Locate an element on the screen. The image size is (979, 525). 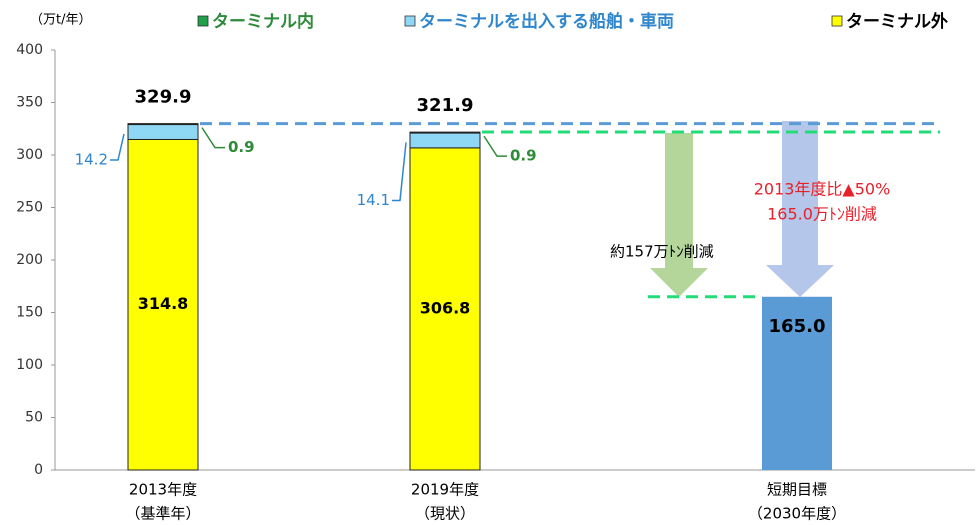
legend-label: ターミナルを出入する船舶・車両 is located at coordinates (546, 21).